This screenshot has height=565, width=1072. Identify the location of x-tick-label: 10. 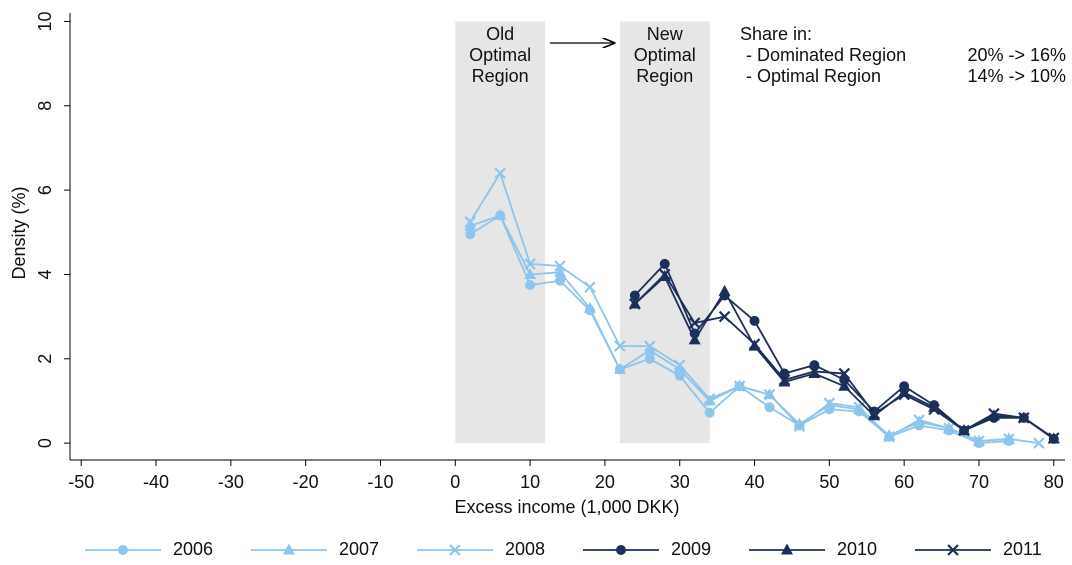
(530, 482).